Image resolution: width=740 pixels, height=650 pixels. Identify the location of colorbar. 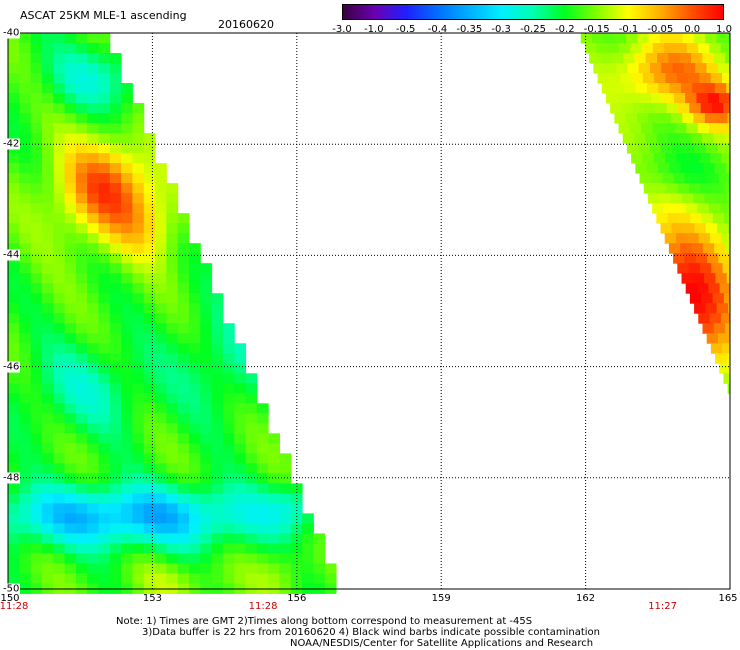
(533, 12).